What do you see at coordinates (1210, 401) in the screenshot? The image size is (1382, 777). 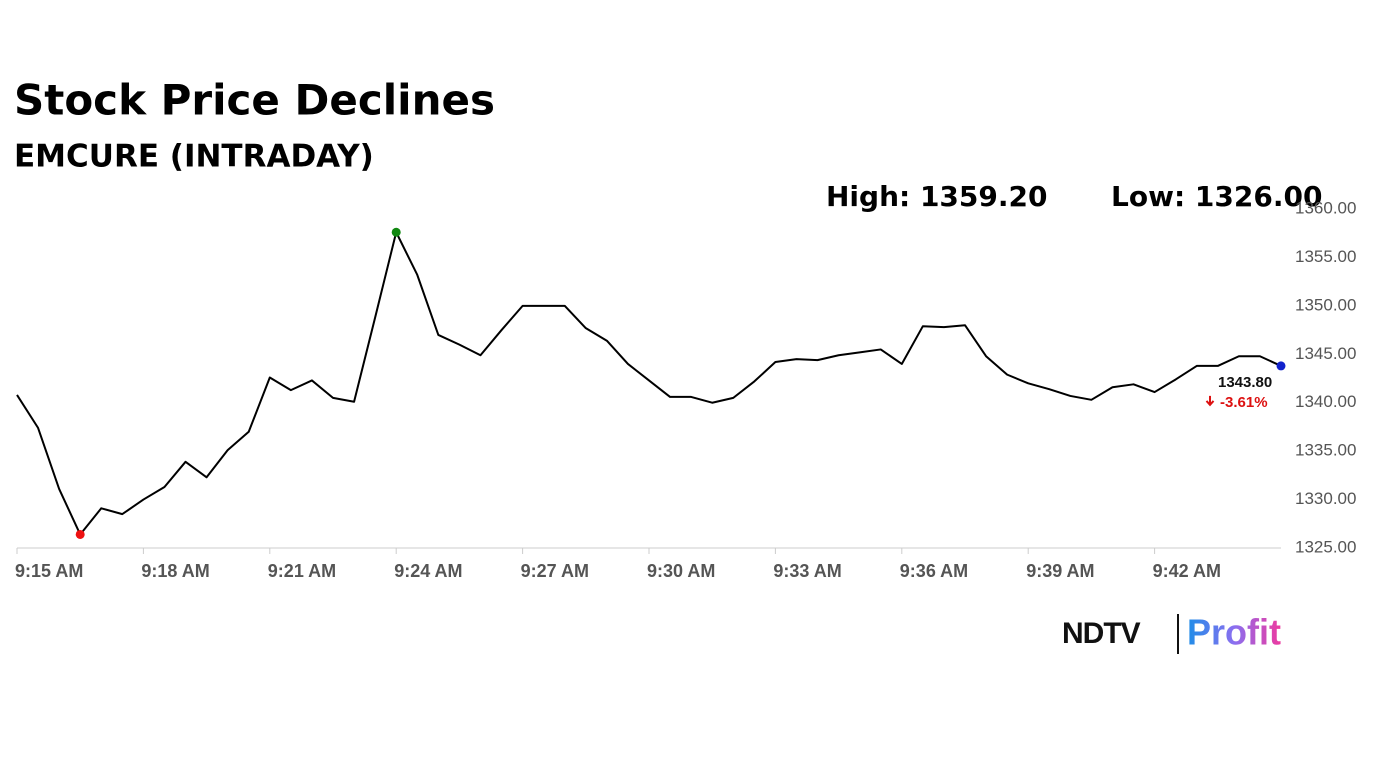 I see `down-arrow` at bounding box center [1210, 401].